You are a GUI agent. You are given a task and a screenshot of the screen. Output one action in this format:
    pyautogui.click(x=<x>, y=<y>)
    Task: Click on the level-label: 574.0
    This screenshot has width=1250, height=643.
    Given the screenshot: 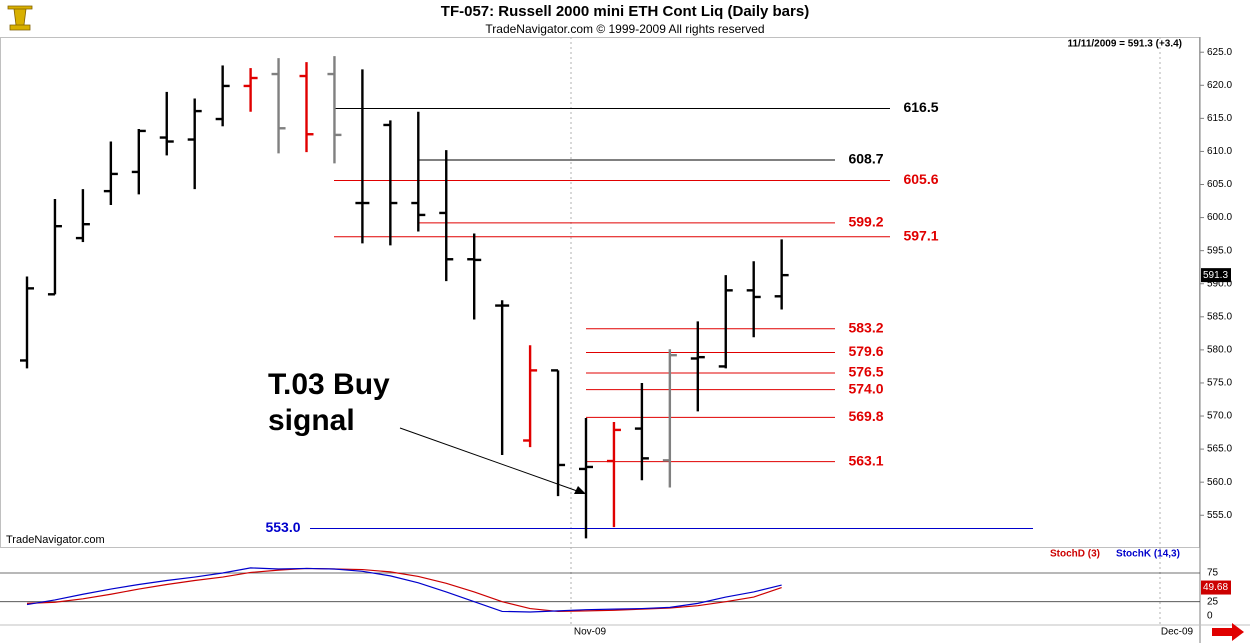 What is the action you would take?
    pyautogui.click(x=865, y=388)
    